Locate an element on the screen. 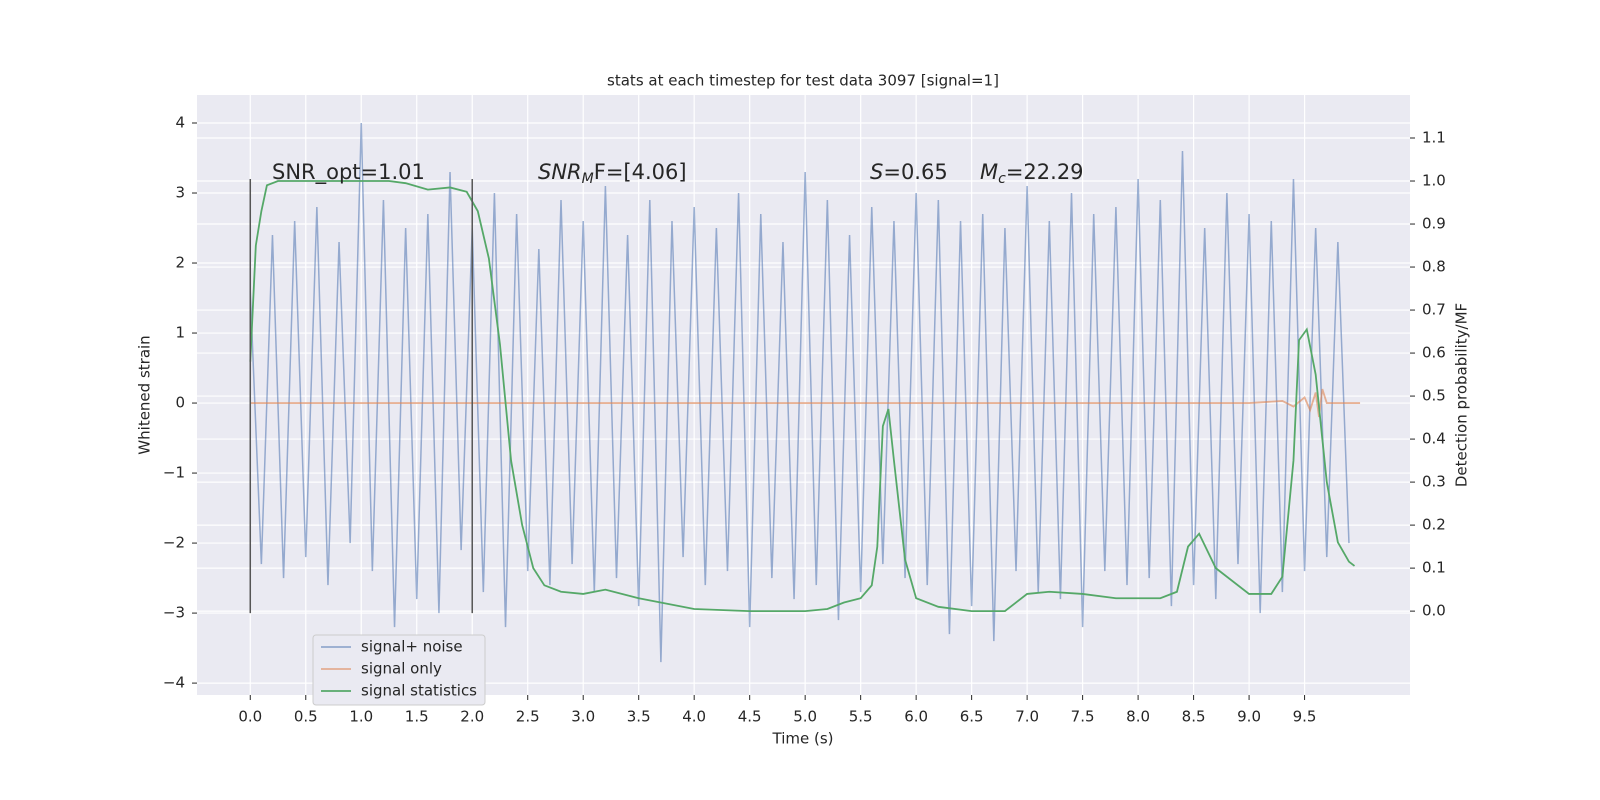  x-tick-label: 6.0 is located at coordinates (916, 717).